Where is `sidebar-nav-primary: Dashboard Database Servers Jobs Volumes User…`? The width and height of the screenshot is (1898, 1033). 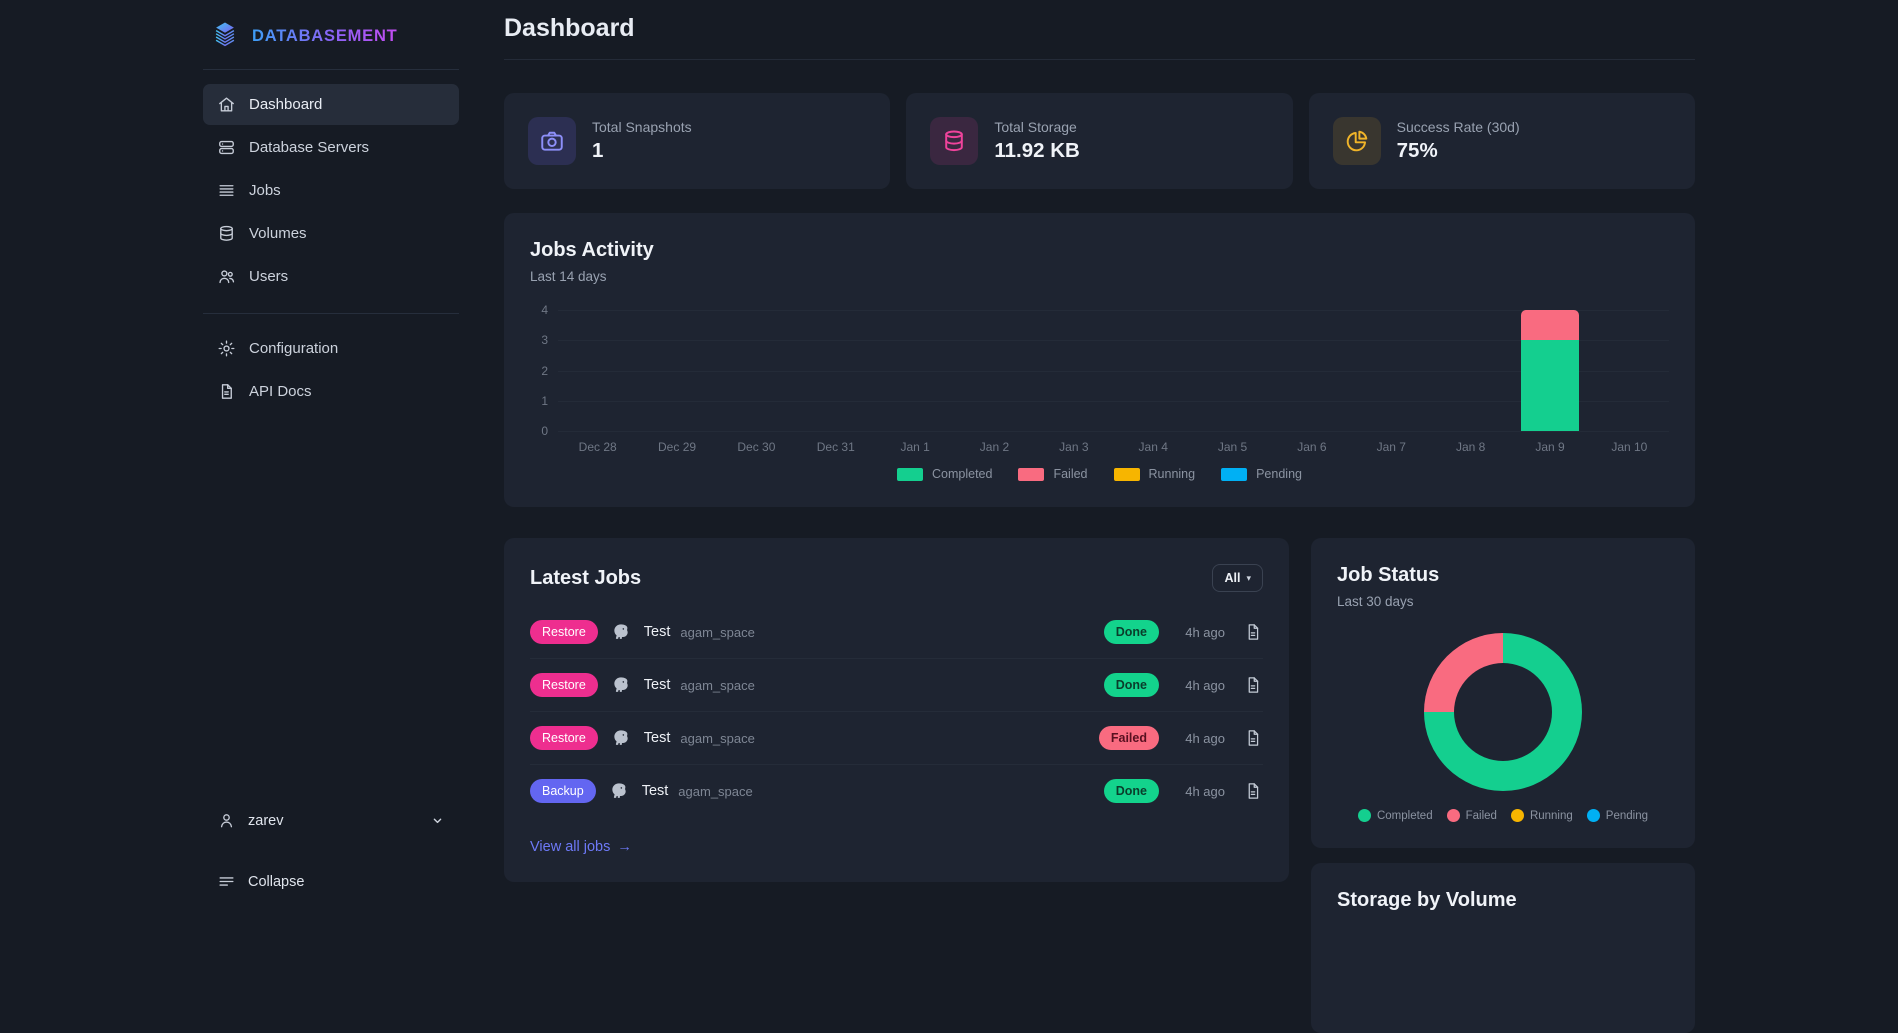
sidebar-nav-primary: Dashboard Database Servers Jobs Volumes User… is located at coordinates (331, 191).